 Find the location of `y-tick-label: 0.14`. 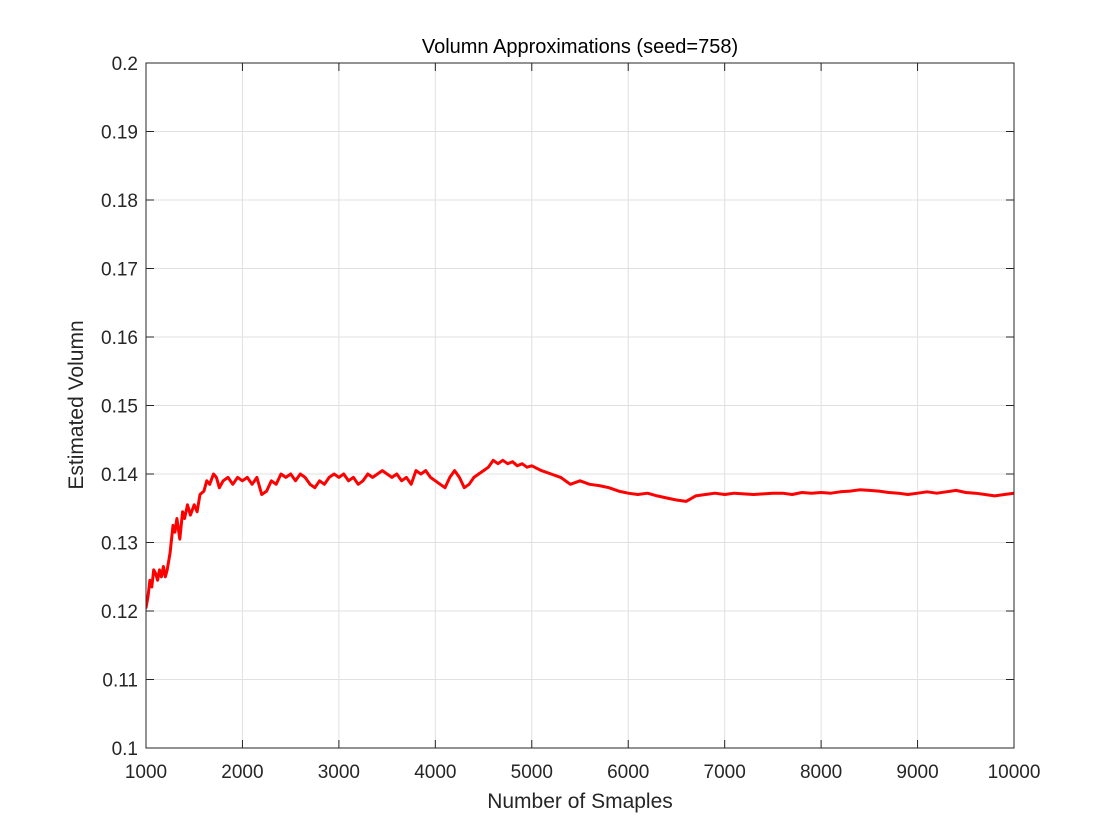

y-tick-label: 0.14 is located at coordinates (119, 475).